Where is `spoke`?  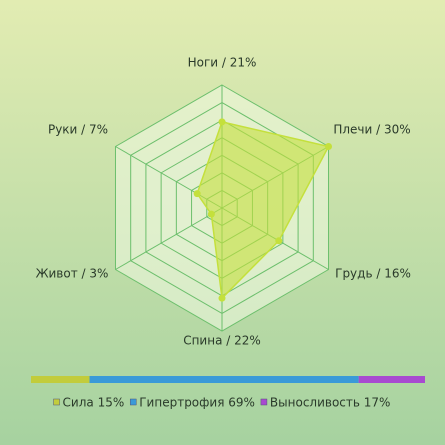 spoke is located at coordinates (169, 238).